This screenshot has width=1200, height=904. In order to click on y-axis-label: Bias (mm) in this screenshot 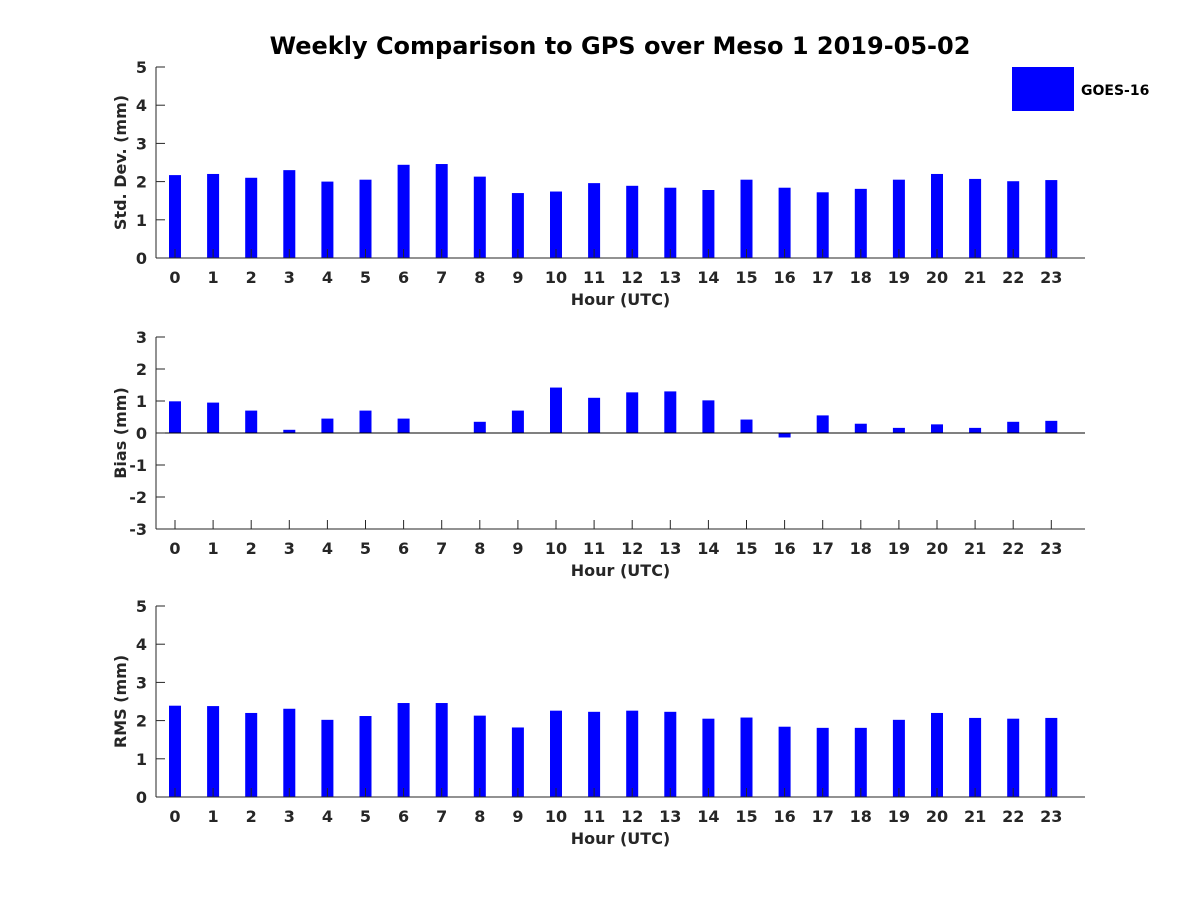, I will do `click(120, 433)`.